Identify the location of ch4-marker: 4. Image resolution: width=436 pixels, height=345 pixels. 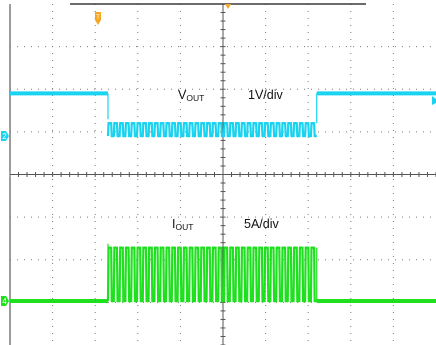
(5, 301).